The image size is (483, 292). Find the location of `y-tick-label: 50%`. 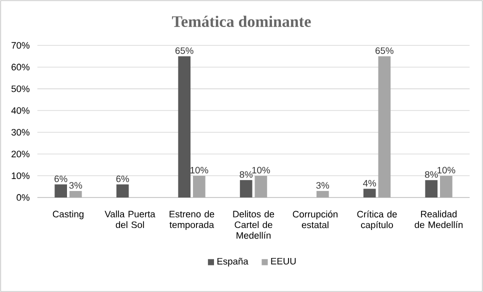

y-tick-label: 50% is located at coordinates (20, 88).